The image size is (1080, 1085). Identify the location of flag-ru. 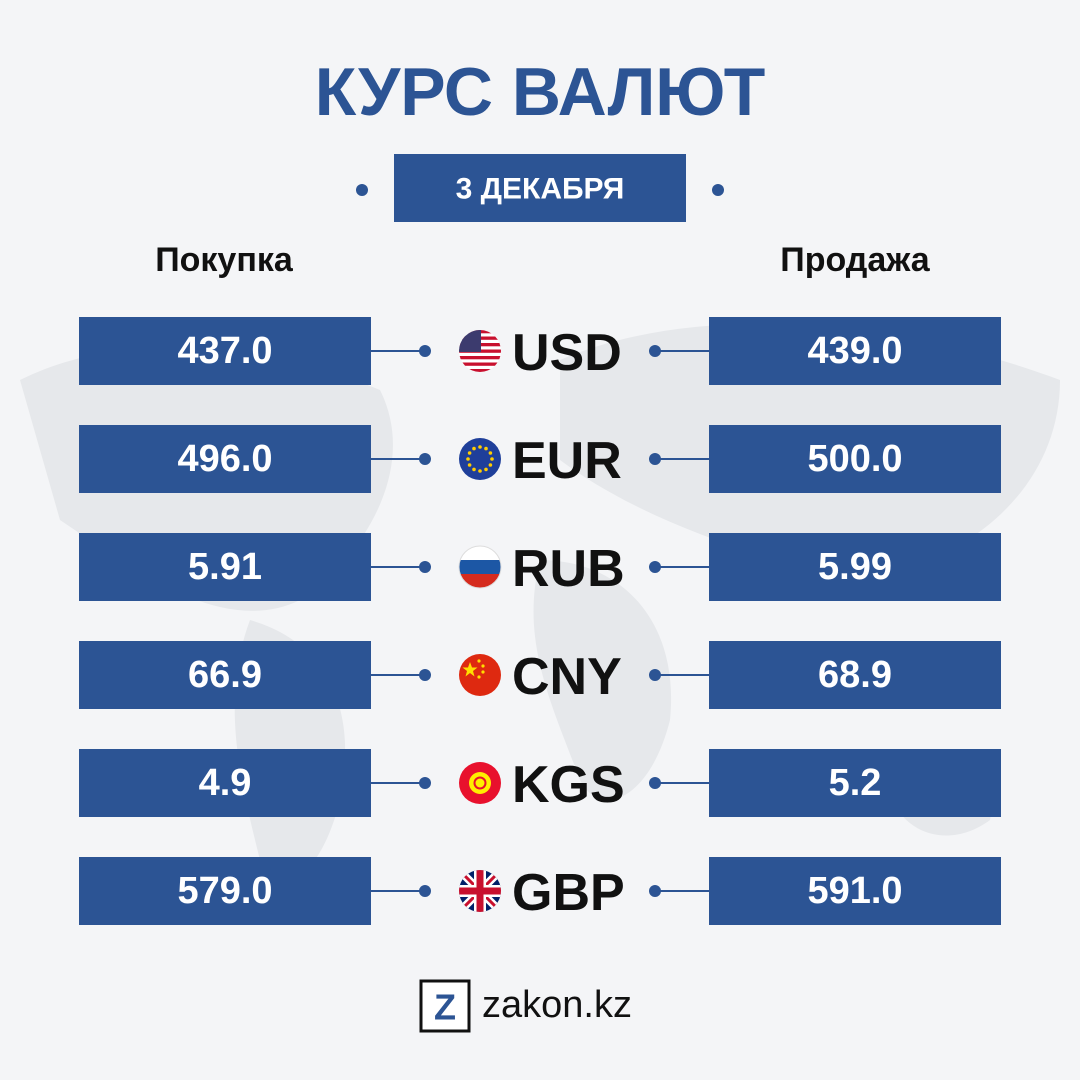
(480, 567).